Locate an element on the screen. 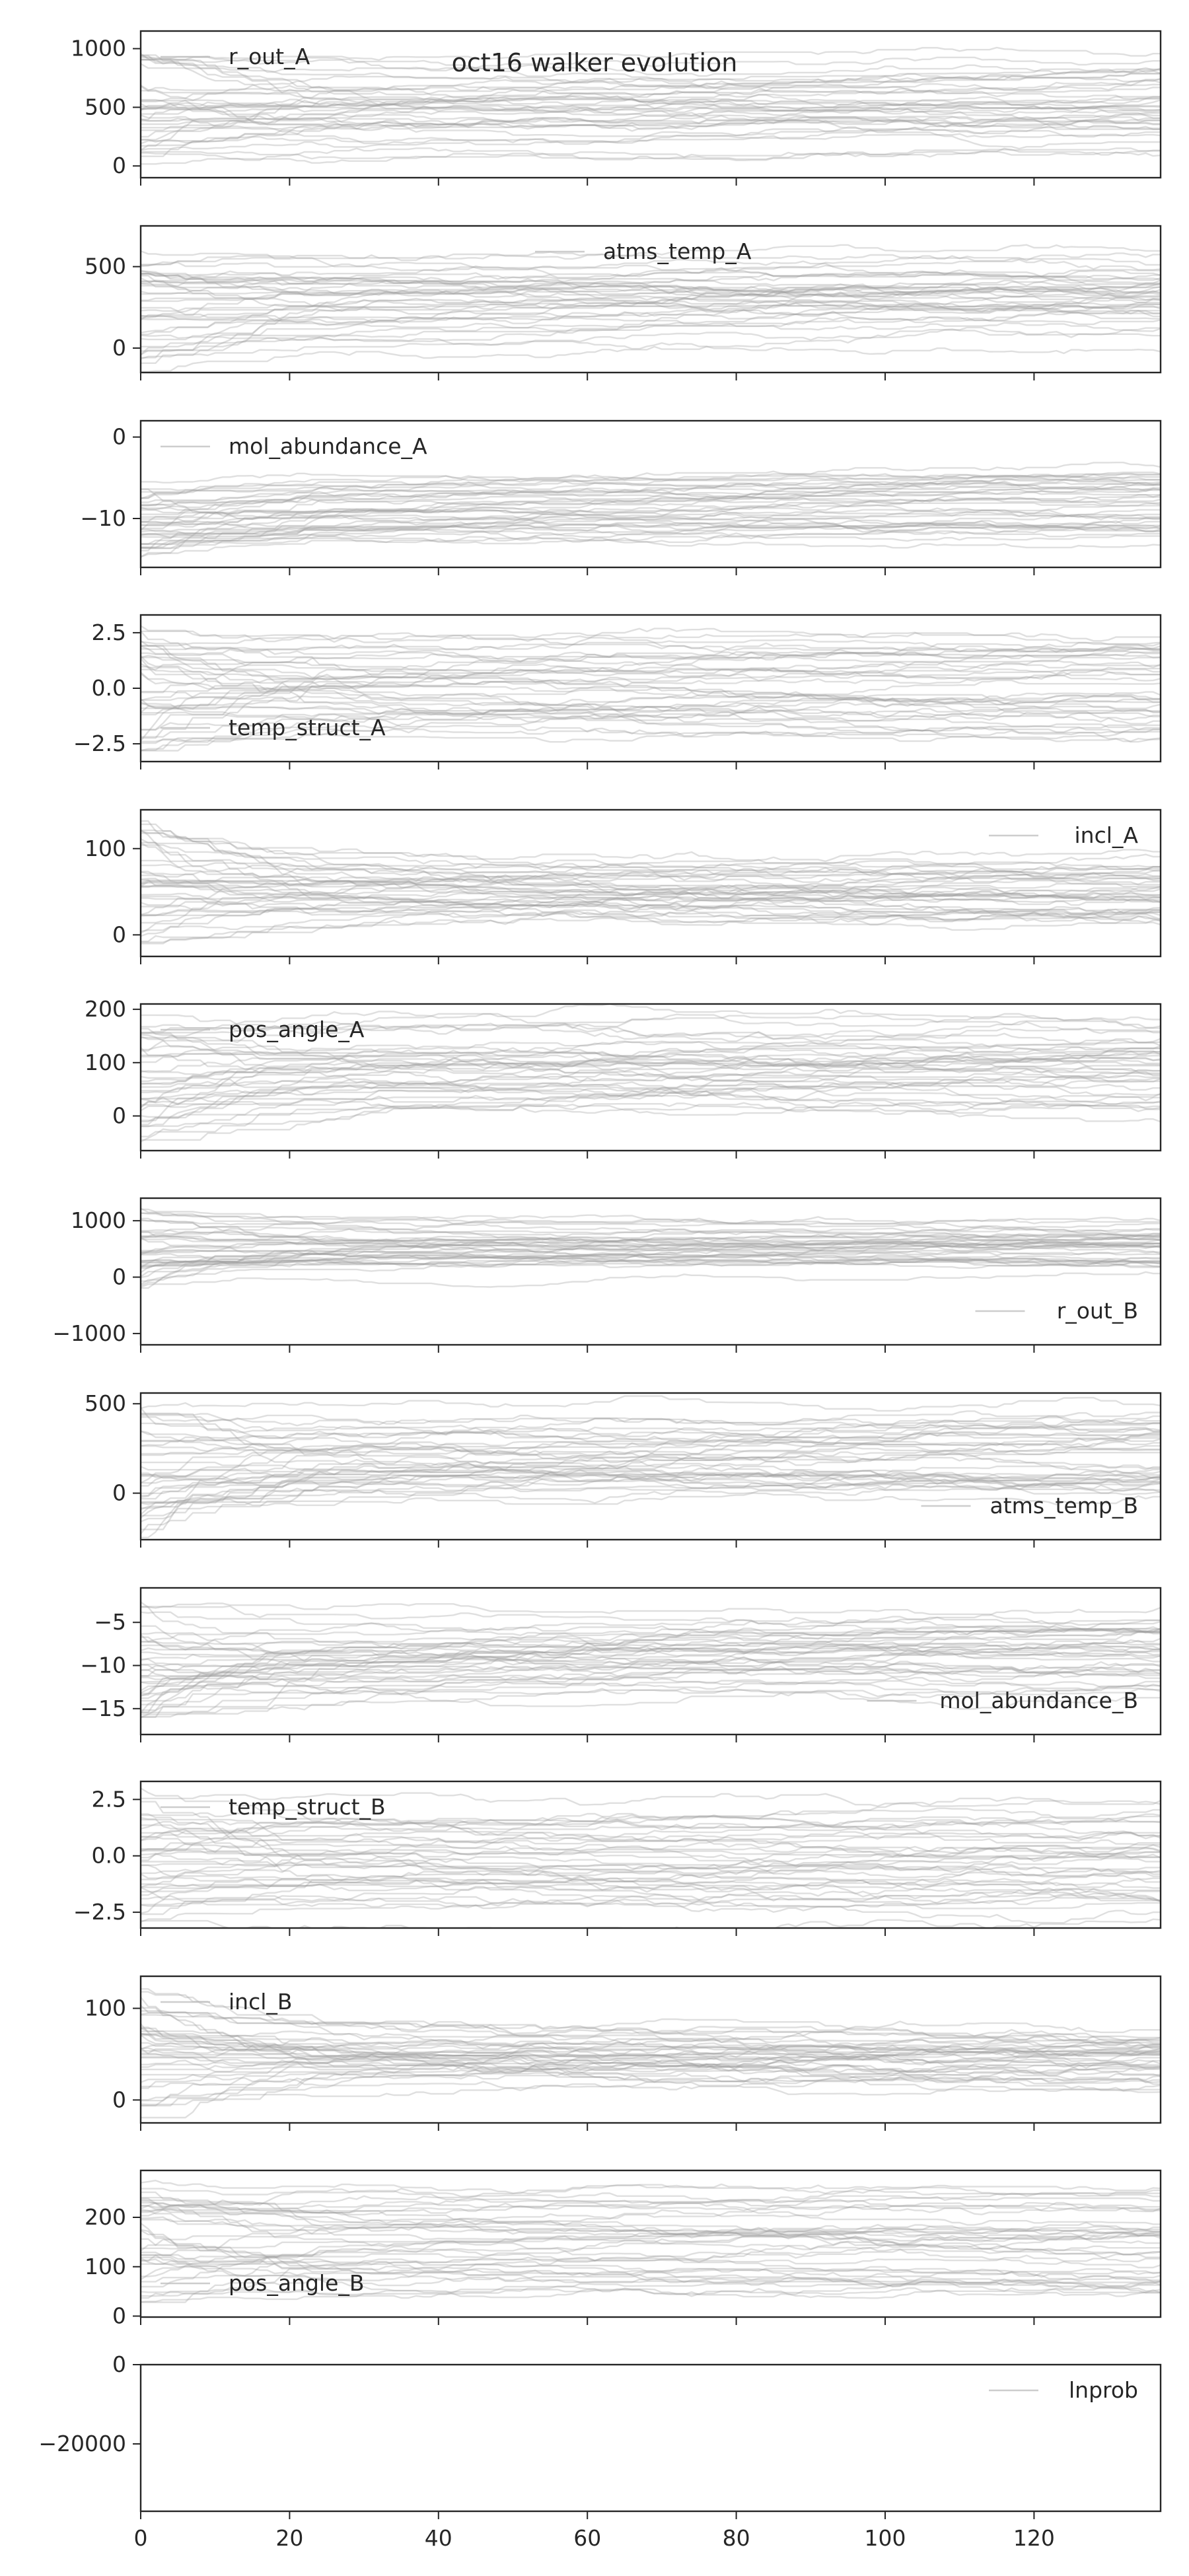 This screenshot has height=2576, width=1189. y-tick-label: 1000 is located at coordinates (98, 48).